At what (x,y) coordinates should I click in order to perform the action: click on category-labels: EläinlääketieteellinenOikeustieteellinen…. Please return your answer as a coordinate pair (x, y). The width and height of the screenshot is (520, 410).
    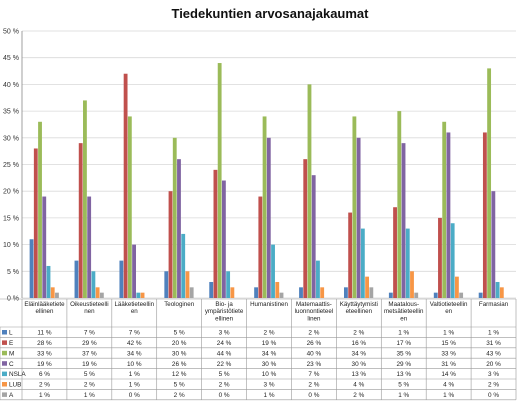
    Looking at the image, I should click on (266, 311).